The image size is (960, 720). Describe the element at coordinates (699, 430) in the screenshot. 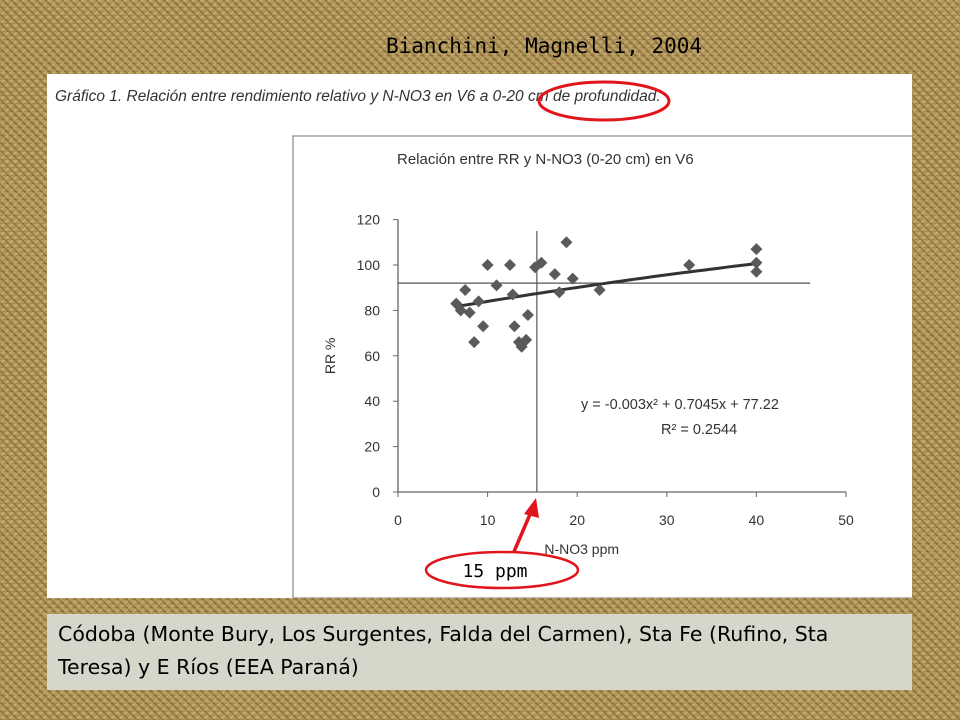

I see `r-squared: R² = 0.2544` at that location.